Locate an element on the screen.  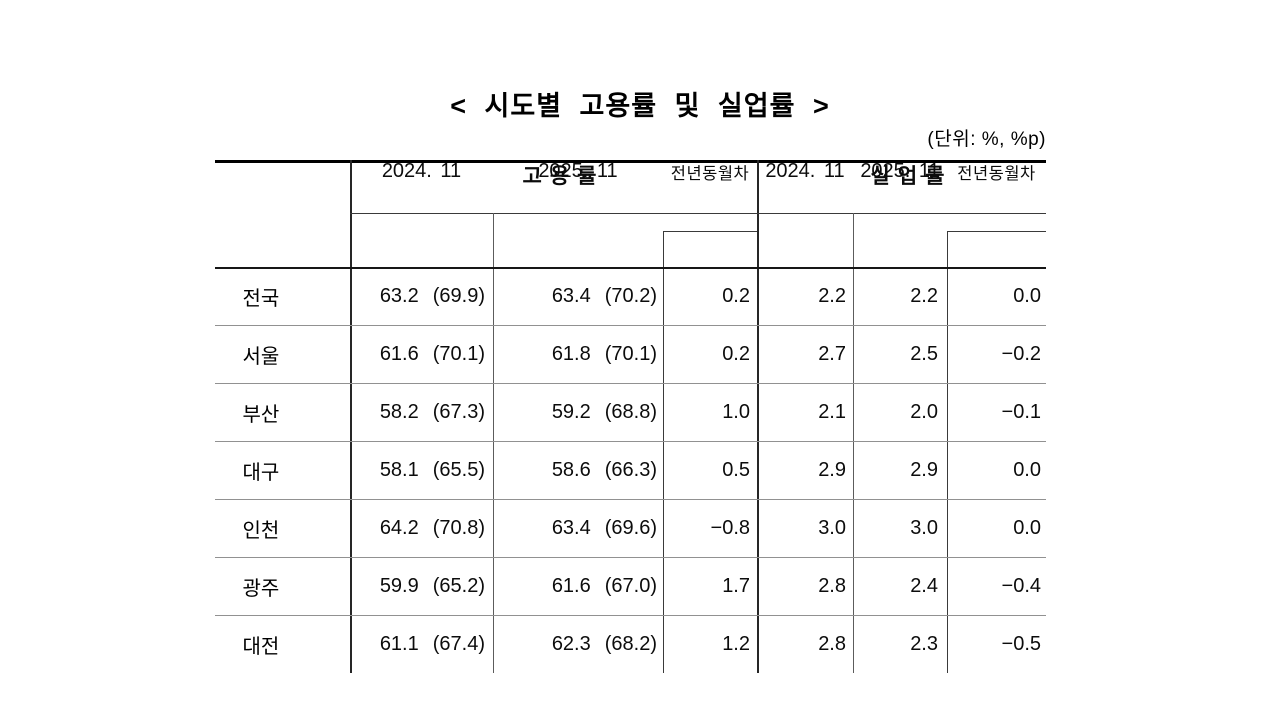
diff-header-box-top is located at coordinates (996, 231).